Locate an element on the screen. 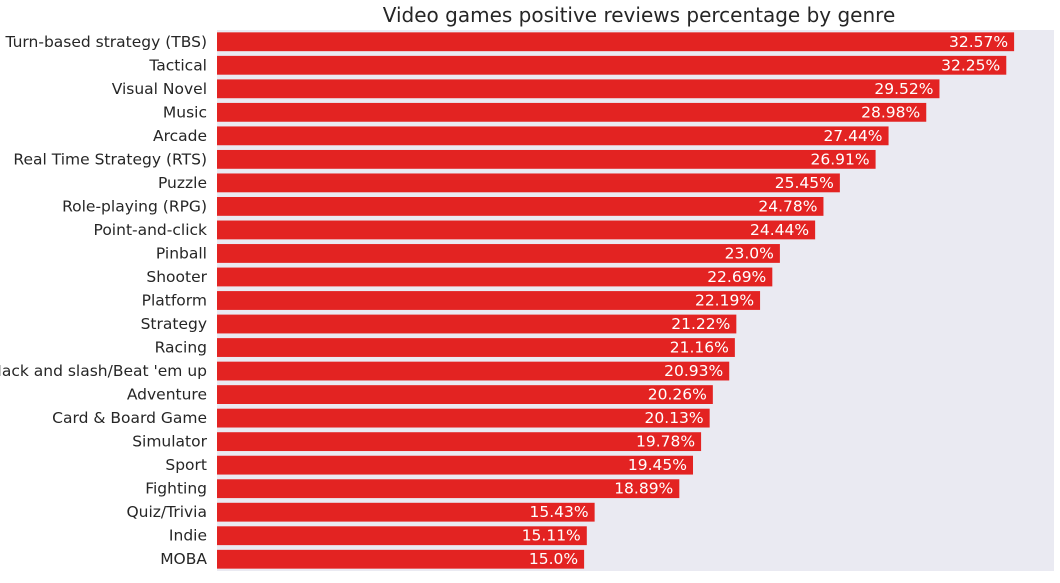 This screenshot has width=1060, height=583. value-label: 19.78% is located at coordinates (665, 442).